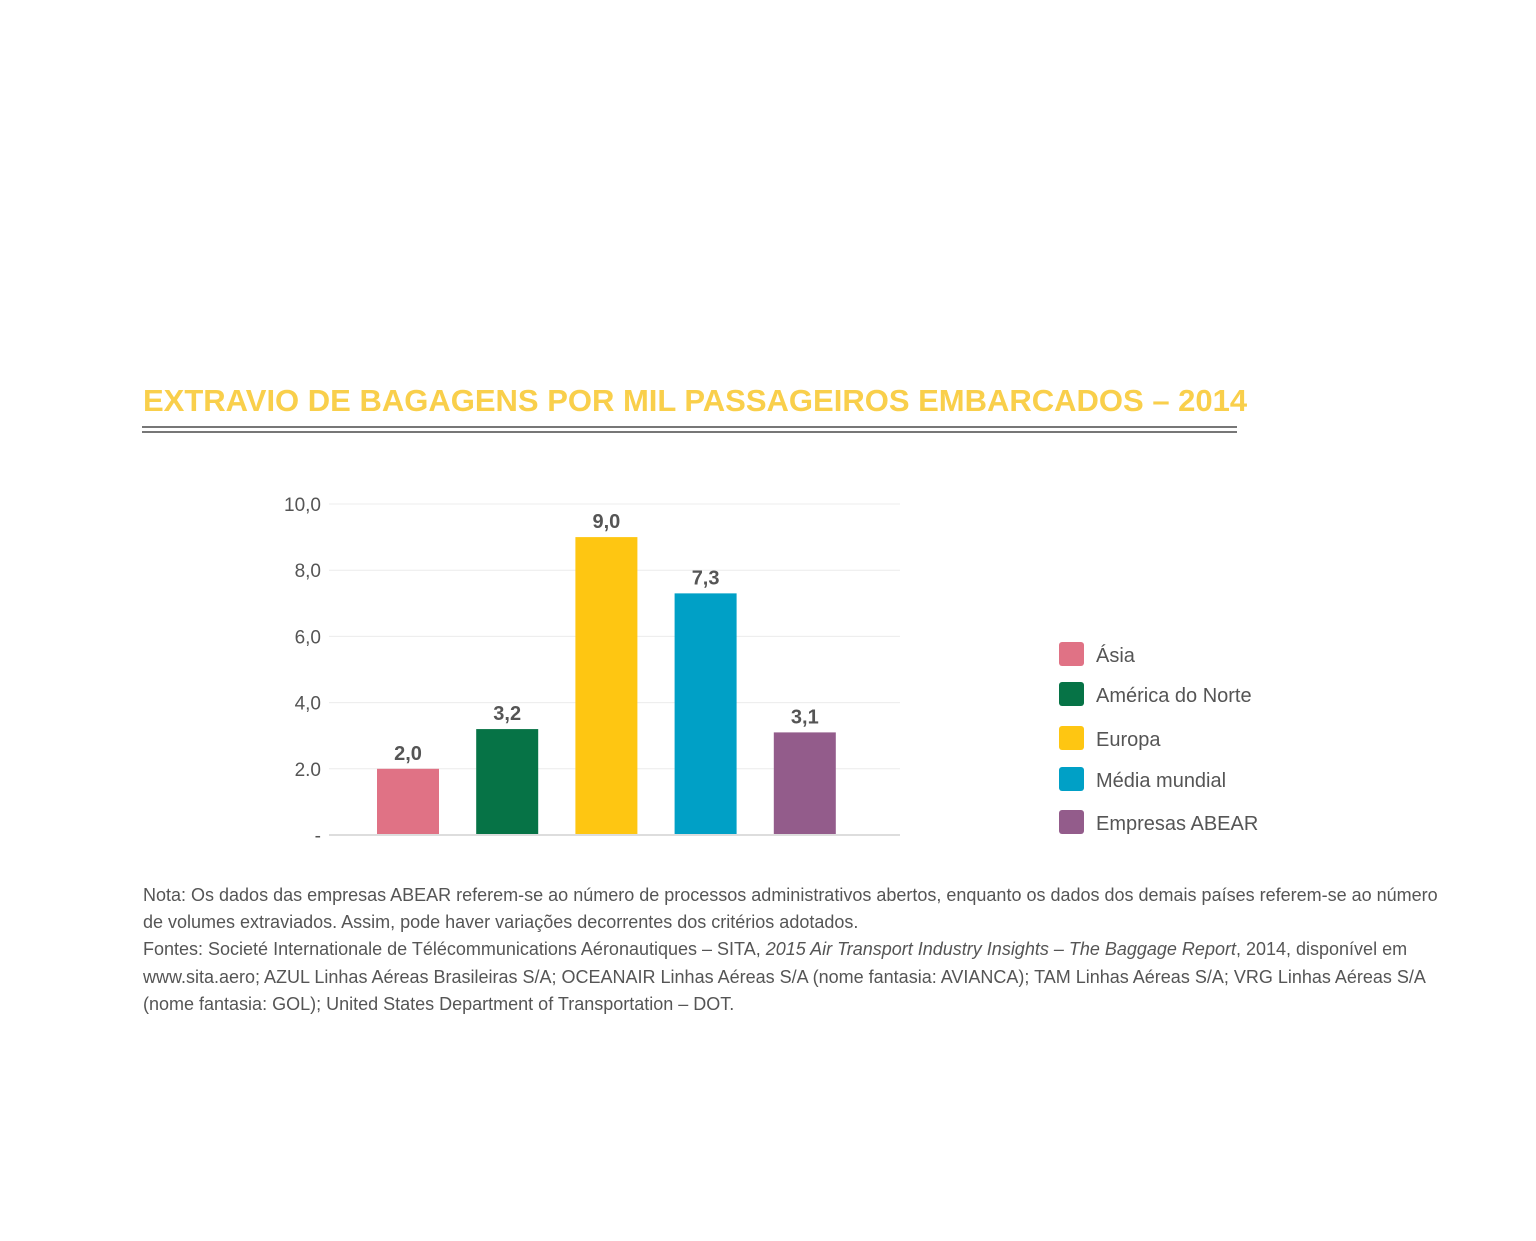 The height and width of the screenshot is (1241, 1536). What do you see at coordinates (308, 770) in the screenshot?
I see `y-tick-label: 2.0` at bounding box center [308, 770].